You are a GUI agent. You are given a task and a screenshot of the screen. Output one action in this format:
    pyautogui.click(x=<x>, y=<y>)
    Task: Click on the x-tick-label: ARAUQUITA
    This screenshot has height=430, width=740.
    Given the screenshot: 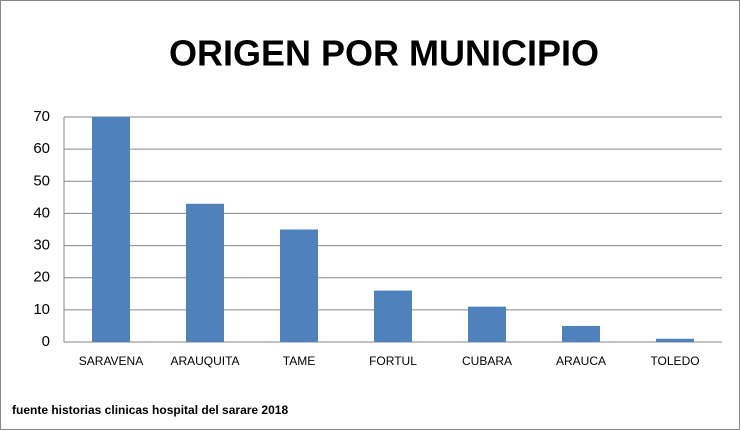 What is the action you would take?
    pyautogui.click(x=204, y=361)
    